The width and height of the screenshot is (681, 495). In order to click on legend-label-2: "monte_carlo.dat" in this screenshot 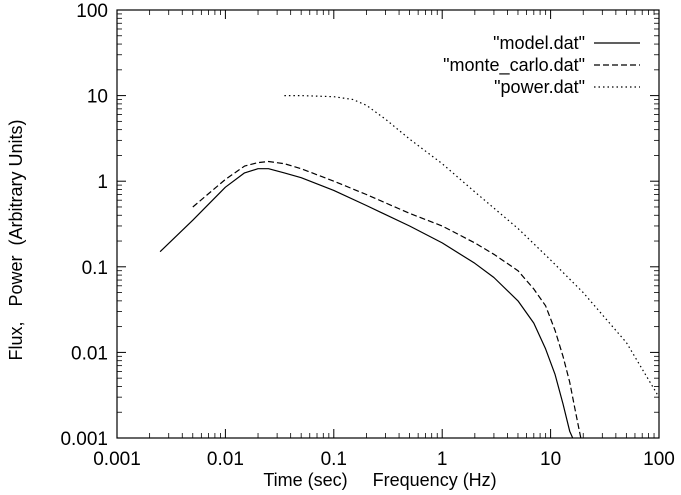, I will do `click(514, 65)`.